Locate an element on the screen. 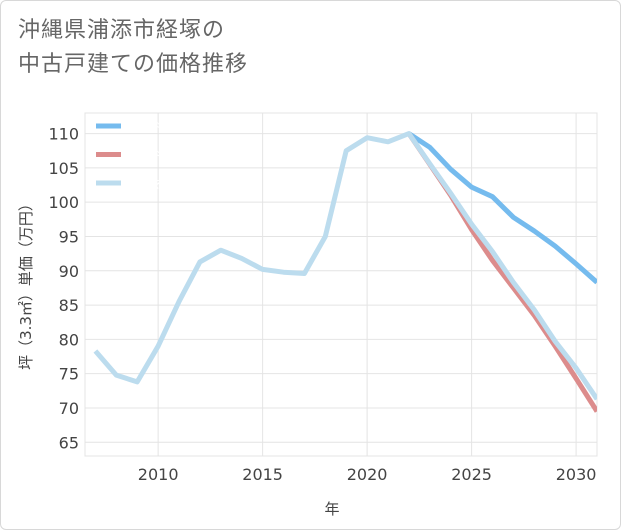 The width and height of the screenshot is (621, 530). legend-label: バッドシナリオ is located at coordinates (168, 156).